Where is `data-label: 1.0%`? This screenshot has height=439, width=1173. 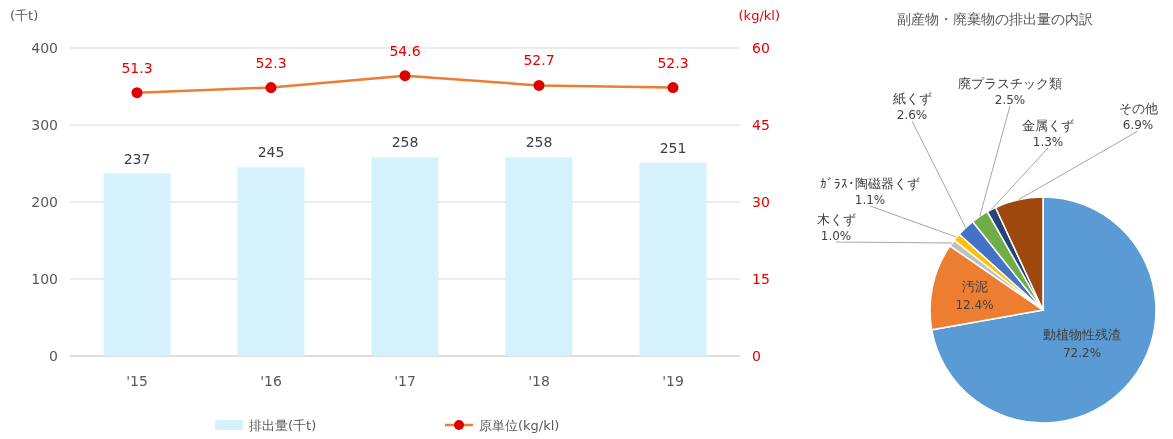 data-label: 1.0% is located at coordinates (836, 236).